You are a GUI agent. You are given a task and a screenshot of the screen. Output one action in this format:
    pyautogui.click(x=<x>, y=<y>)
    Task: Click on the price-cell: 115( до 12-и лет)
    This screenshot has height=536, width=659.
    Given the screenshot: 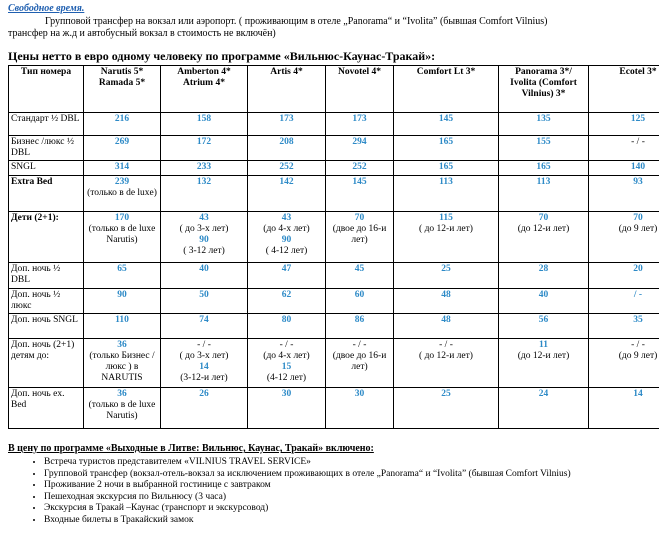 What is the action you would take?
    pyautogui.click(x=446, y=237)
    